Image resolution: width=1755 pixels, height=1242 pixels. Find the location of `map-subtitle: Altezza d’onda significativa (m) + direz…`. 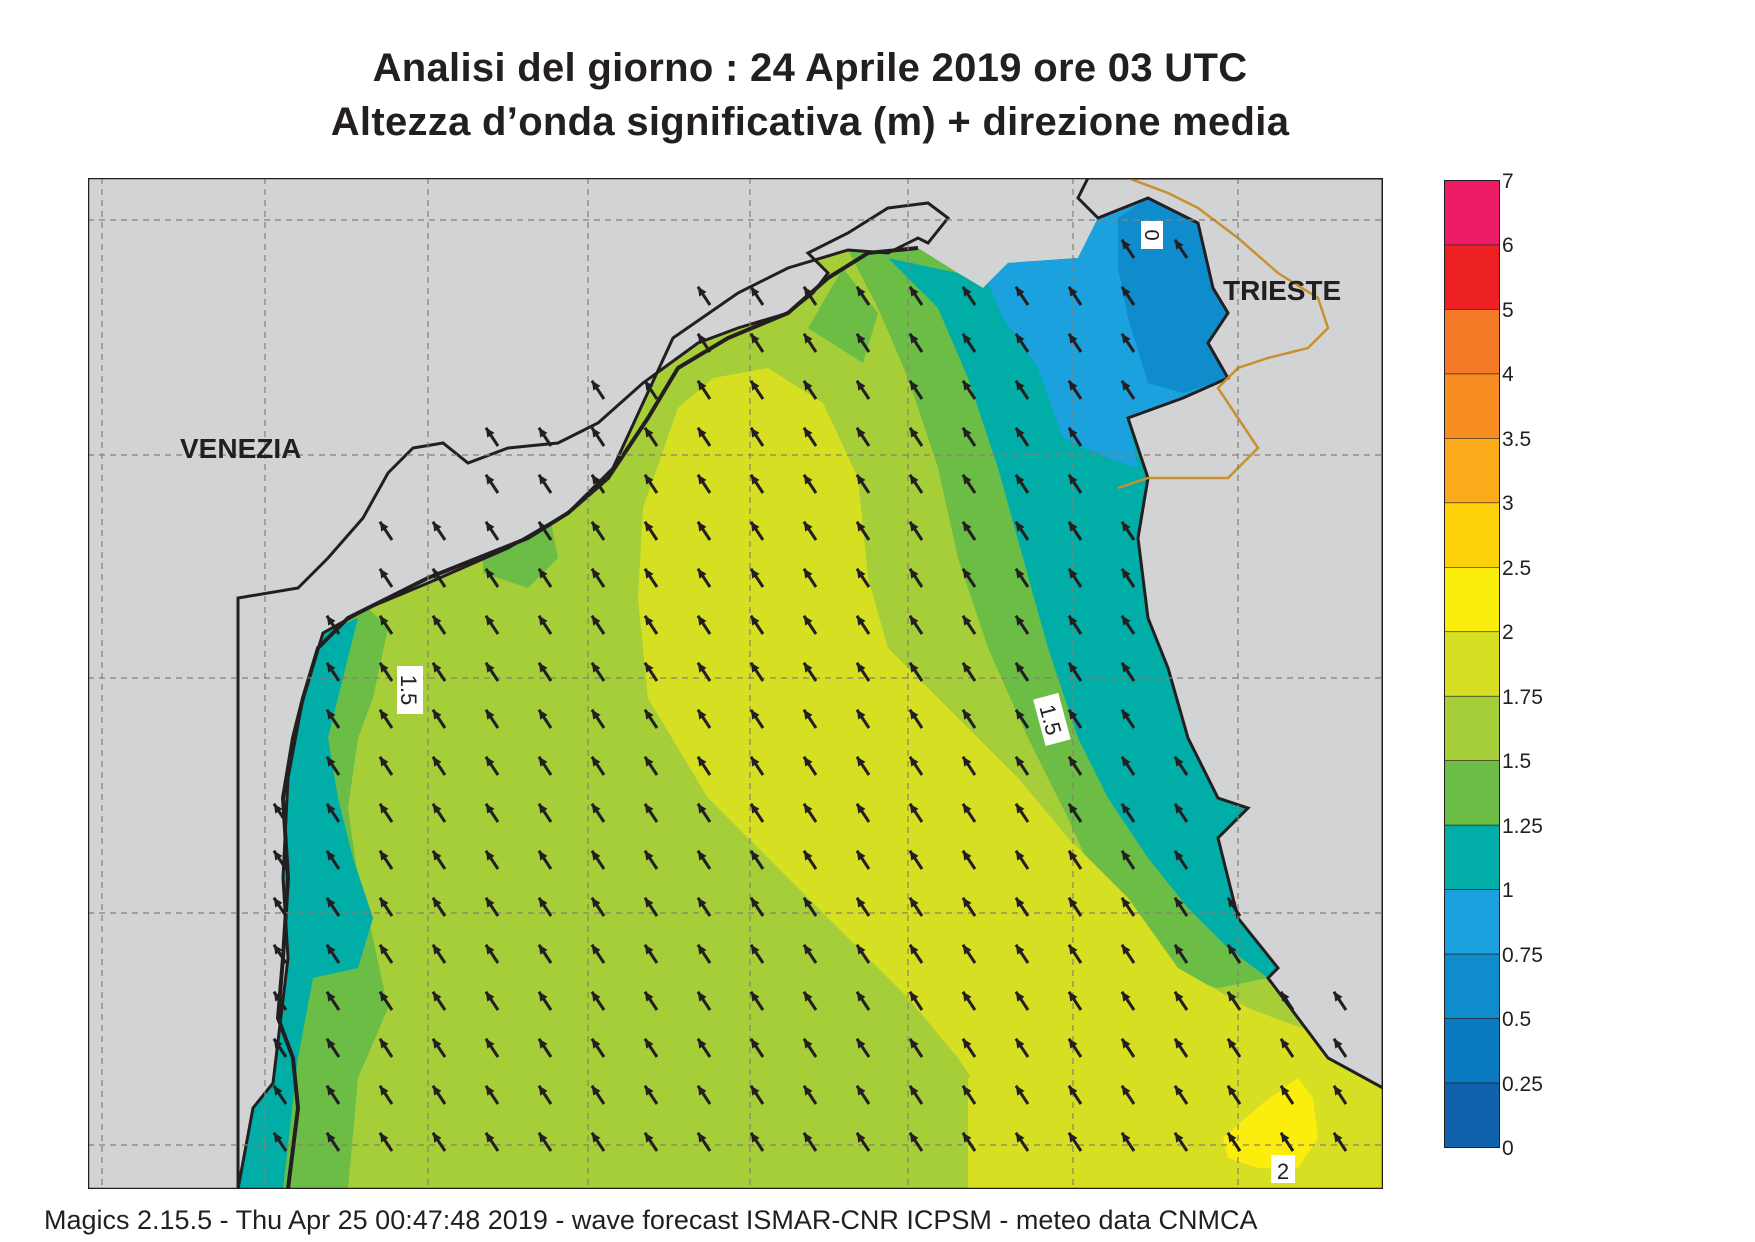

map-subtitle: Altezza d’onda significativa (m) + direz… is located at coordinates (810, 122).